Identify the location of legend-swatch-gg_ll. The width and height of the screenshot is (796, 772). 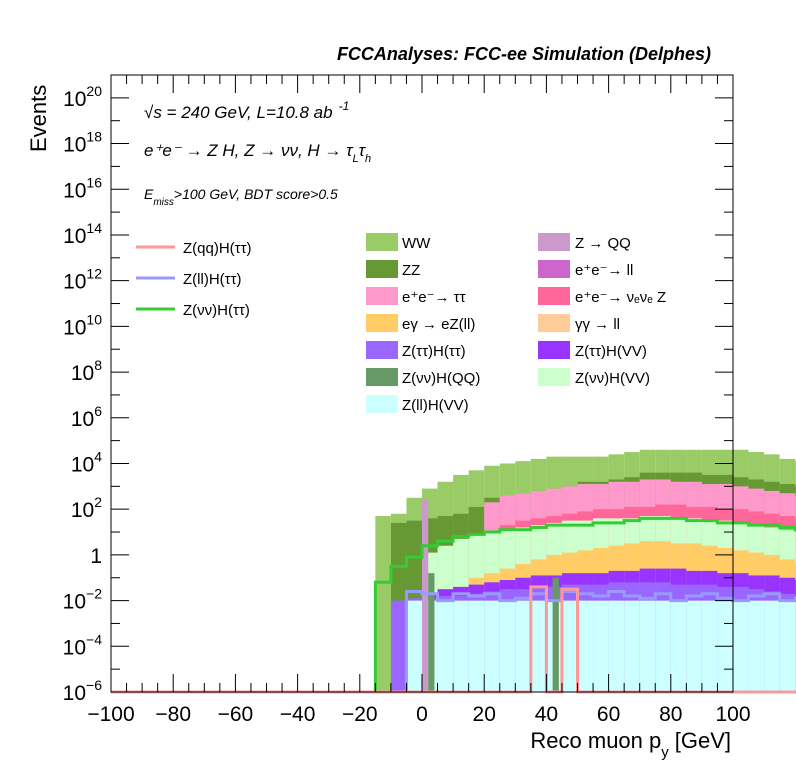
(554, 323).